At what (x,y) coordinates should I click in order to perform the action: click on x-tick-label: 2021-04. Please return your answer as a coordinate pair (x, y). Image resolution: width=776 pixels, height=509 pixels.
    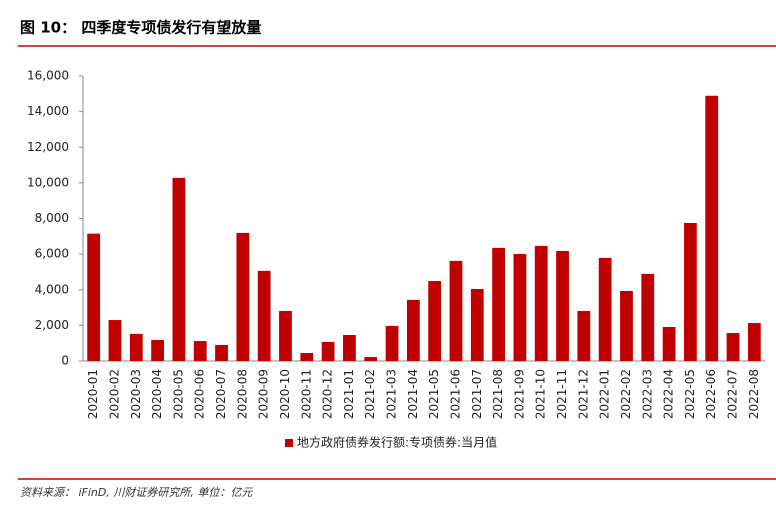
    Looking at the image, I should click on (413, 394).